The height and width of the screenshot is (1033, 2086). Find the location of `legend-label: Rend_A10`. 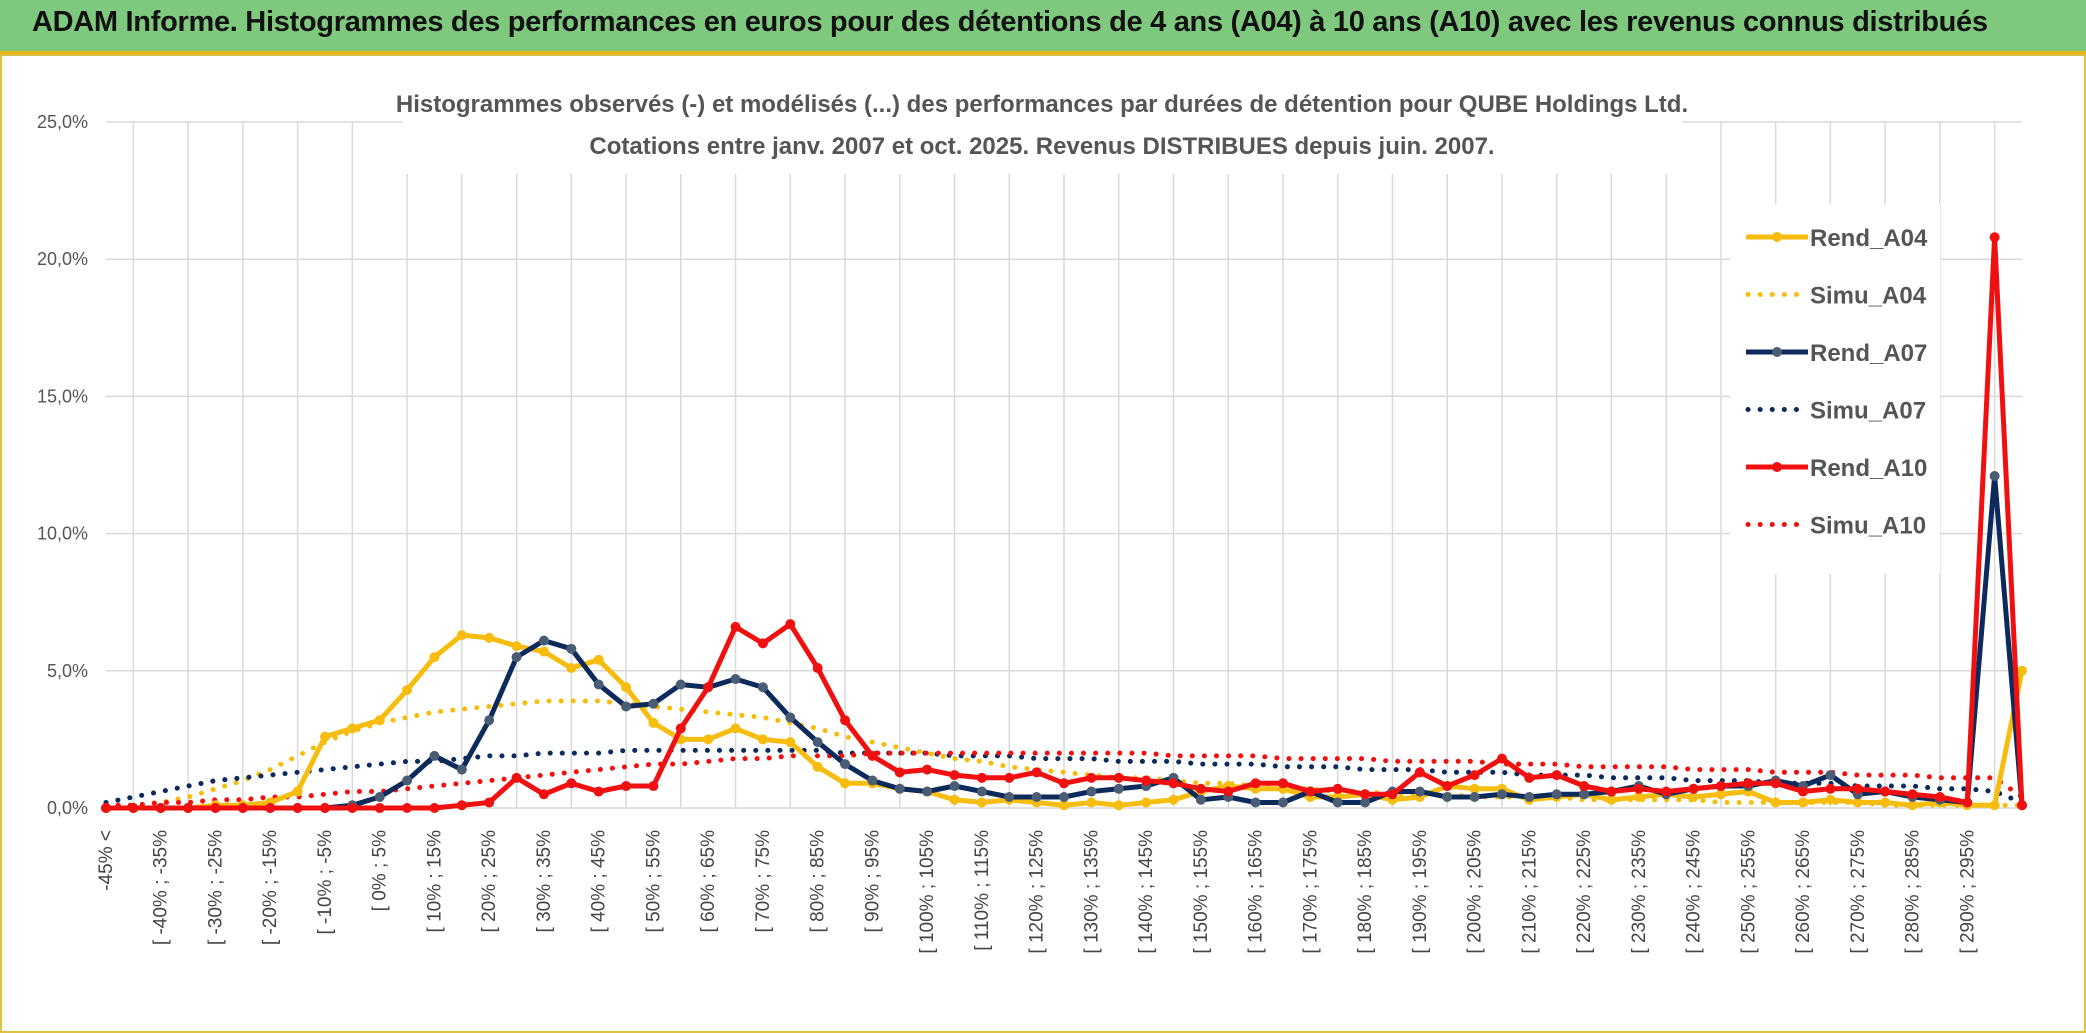

legend-label: Rend_A10 is located at coordinates (1868, 468).